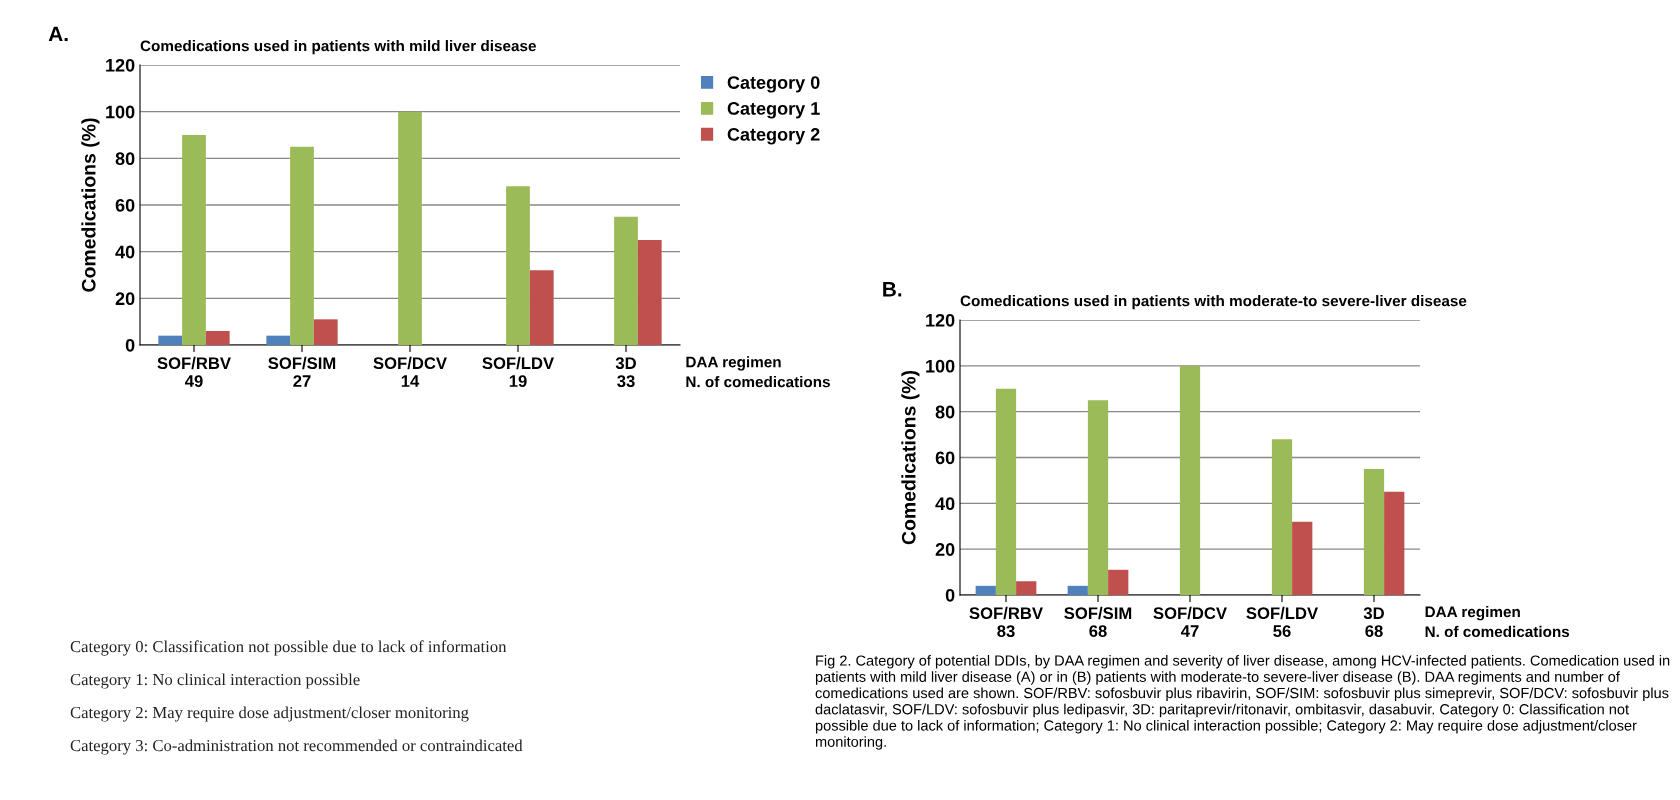 The image size is (1680, 800). Describe the element at coordinates (215, 681) in the screenshot. I see `text: Category 1: No clinical interaction possible` at that location.